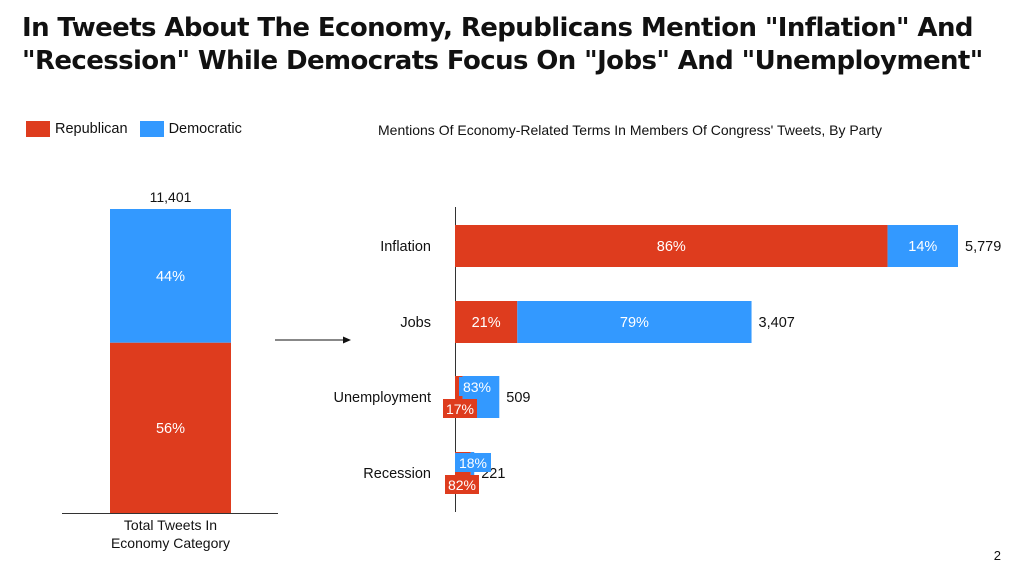 Image resolution: width=1024 pixels, height=576 pixels. I want to click on total-value-label: 11,401, so click(171, 197).